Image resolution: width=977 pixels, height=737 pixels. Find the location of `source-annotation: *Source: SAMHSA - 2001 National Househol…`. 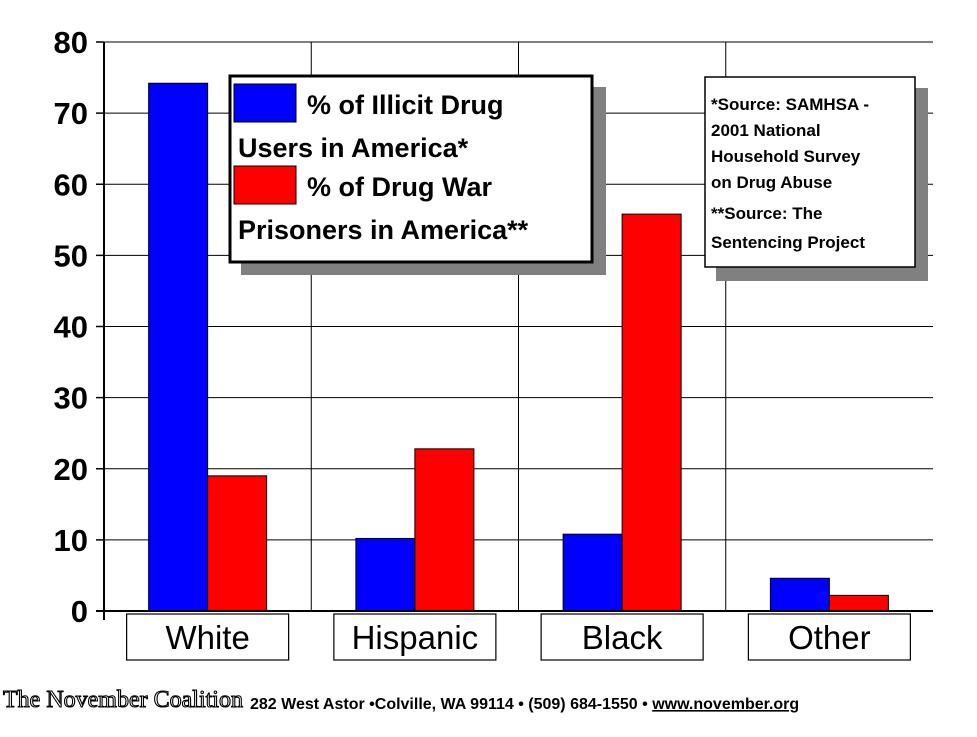

source-annotation: *Source: SAMHSA - 2001 National Househol… is located at coordinates (816, 178).